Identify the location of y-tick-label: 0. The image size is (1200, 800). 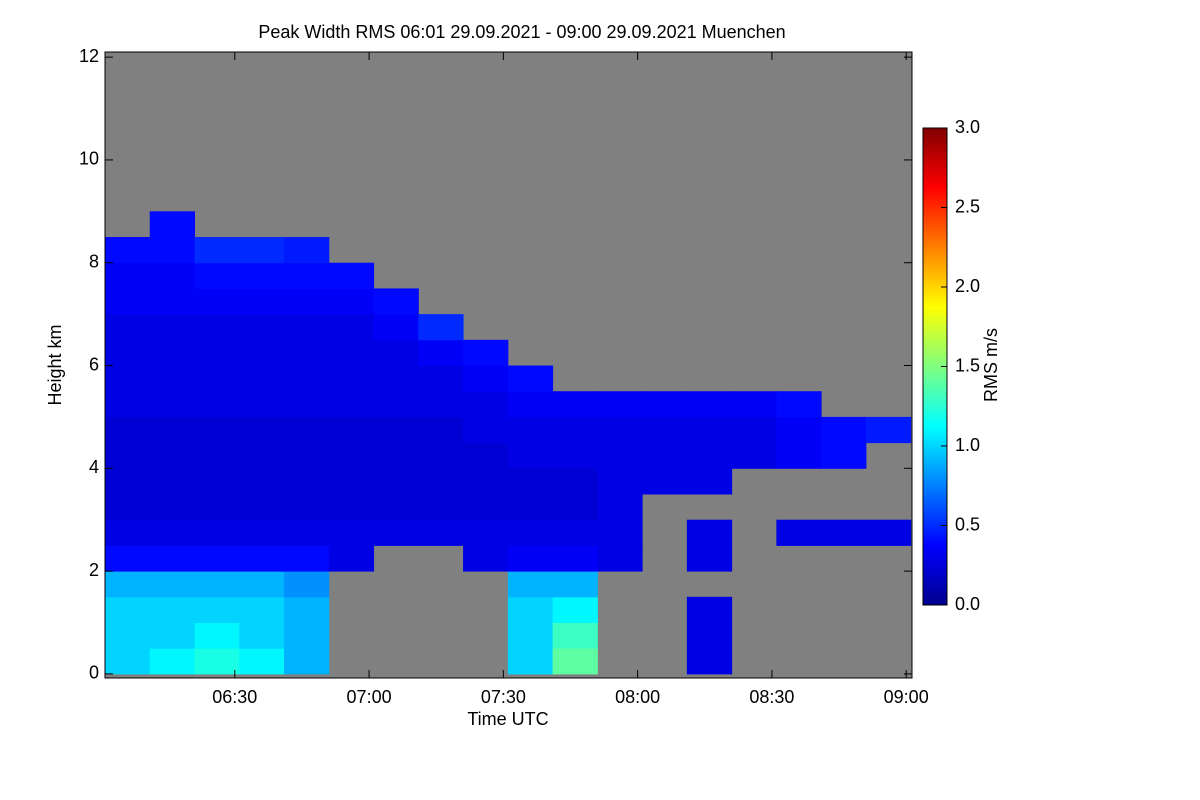
(94, 673).